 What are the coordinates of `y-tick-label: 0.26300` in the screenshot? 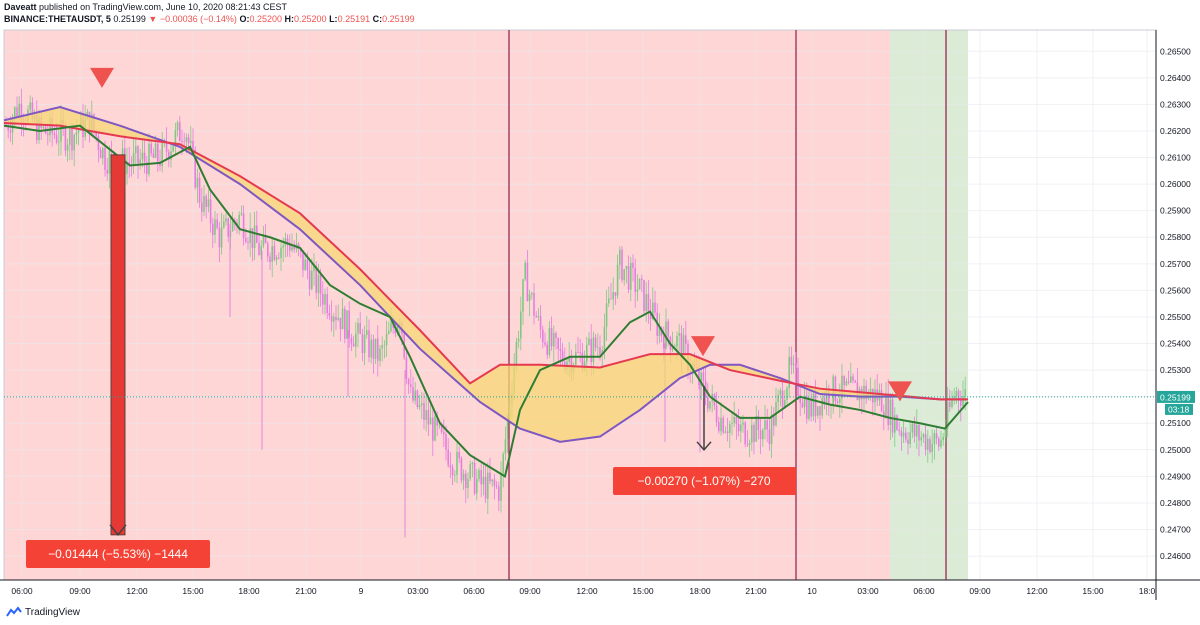 It's located at (1175, 104).